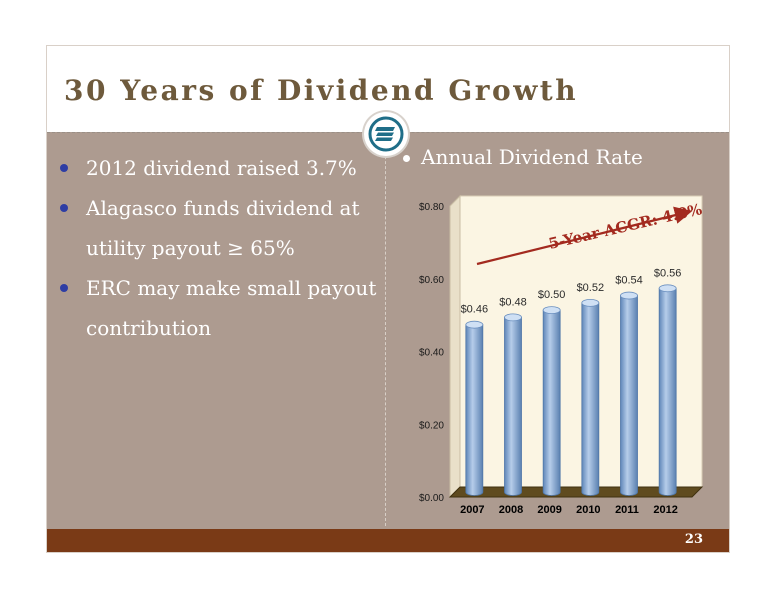 The height and width of the screenshot is (600, 776). I want to click on column-divider, so click(385, 331).